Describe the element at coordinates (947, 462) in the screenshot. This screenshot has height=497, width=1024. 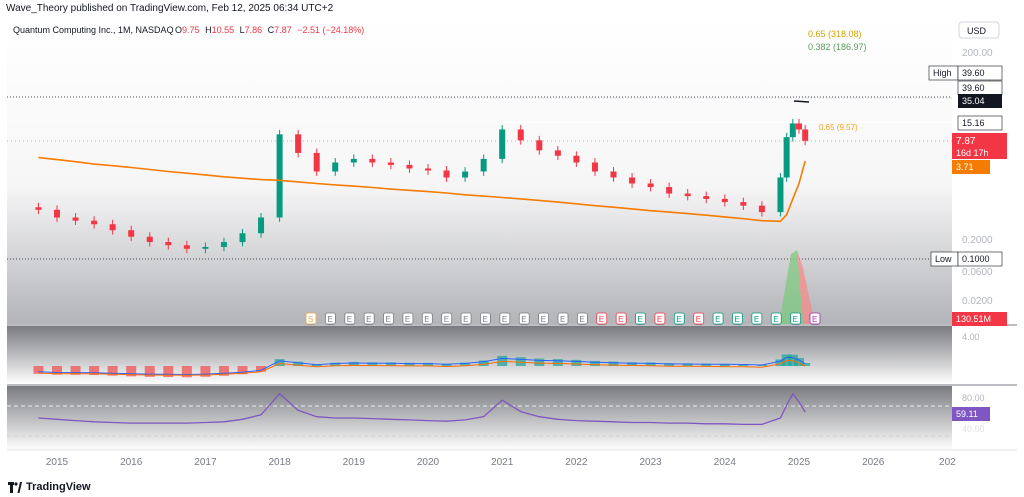
I see `time-tick-label: 202` at that location.